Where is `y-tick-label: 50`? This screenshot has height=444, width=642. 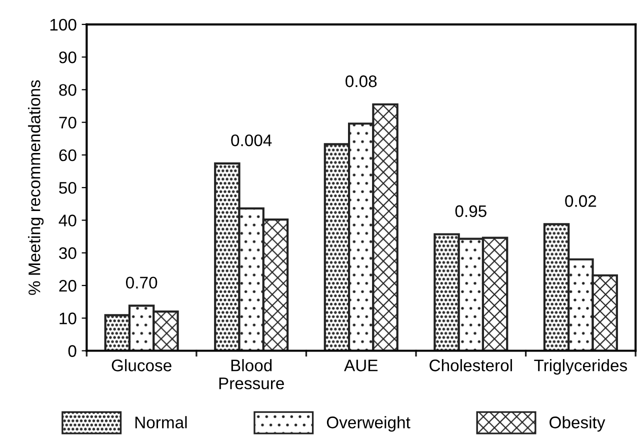
y-tick-label: 50 is located at coordinates (67, 188).